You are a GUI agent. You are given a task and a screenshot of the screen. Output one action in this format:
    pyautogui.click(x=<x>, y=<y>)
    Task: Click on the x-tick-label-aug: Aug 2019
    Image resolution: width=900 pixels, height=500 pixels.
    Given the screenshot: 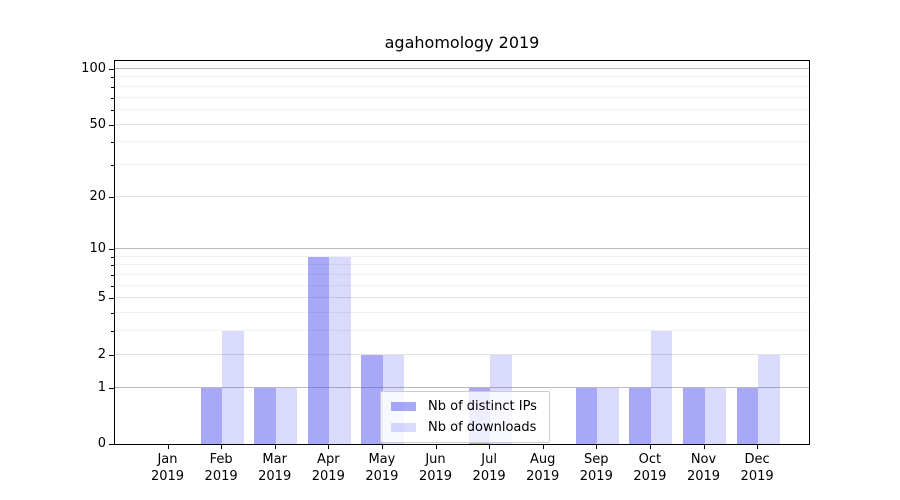 What is the action you would take?
    pyautogui.click(x=543, y=468)
    